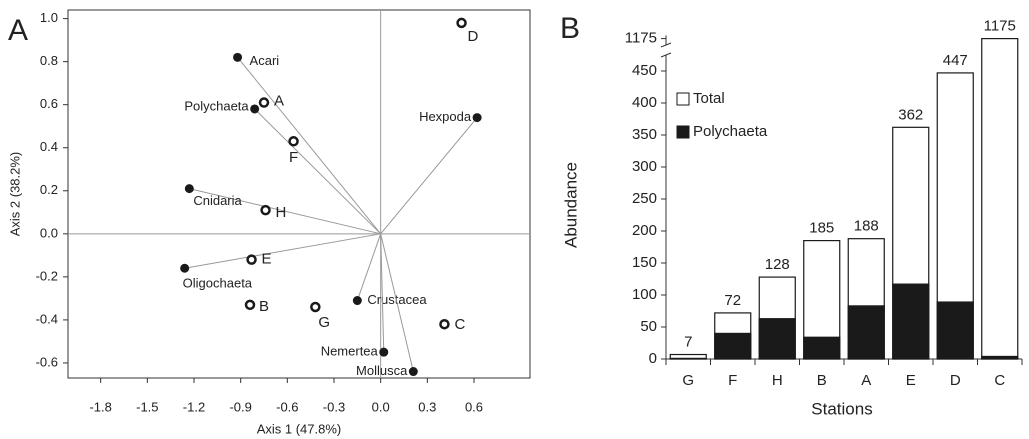 The width and height of the screenshot is (1029, 439). What do you see at coordinates (381, 406) in the screenshot?
I see `x-tick-label: 0.0` at bounding box center [381, 406].